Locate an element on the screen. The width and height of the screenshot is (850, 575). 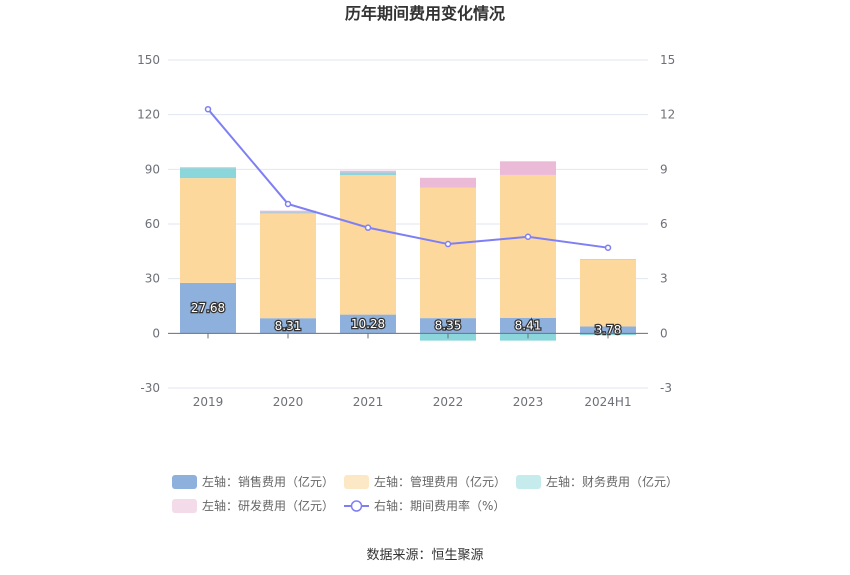
left-tick-label: 120 is located at coordinates (148, 115).